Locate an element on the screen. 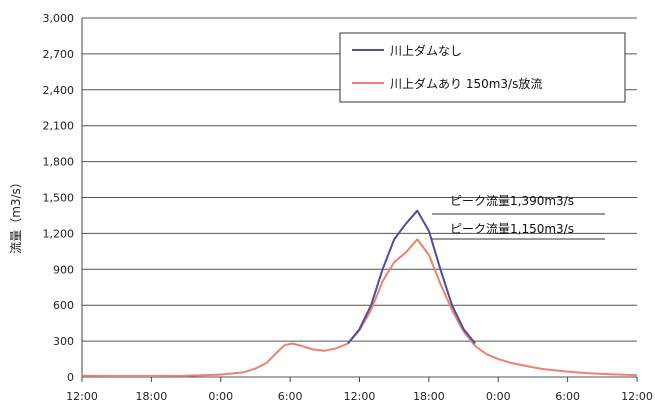 The height and width of the screenshot is (412, 655). y-tick-label: 600 is located at coordinates (63, 305).